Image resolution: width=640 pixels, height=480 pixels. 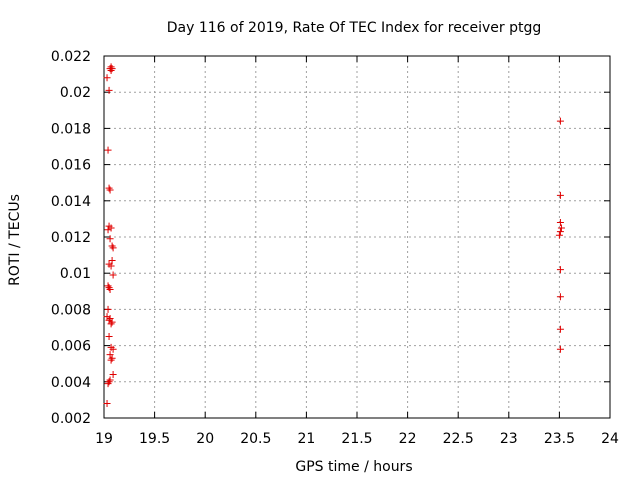 What do you see at coordinates (71, 238) in the screenshot?
I see `y-tick-label: 0.012` at bounding box center [71, 238].